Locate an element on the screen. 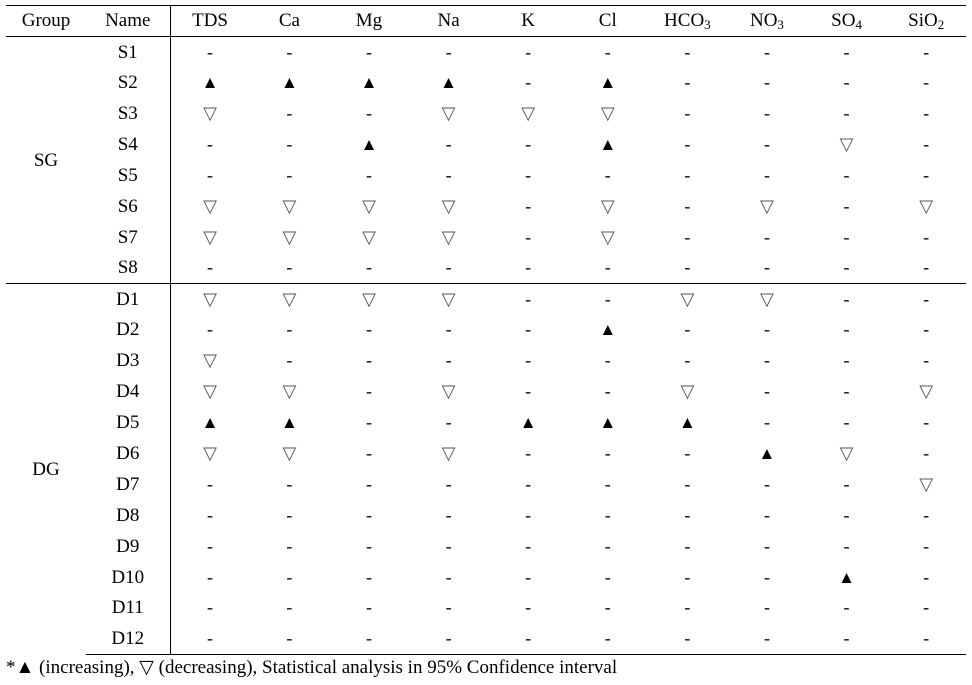 The width and height of the screenshot is (972, 685). header-k: K is located at coordinates (528, 21).